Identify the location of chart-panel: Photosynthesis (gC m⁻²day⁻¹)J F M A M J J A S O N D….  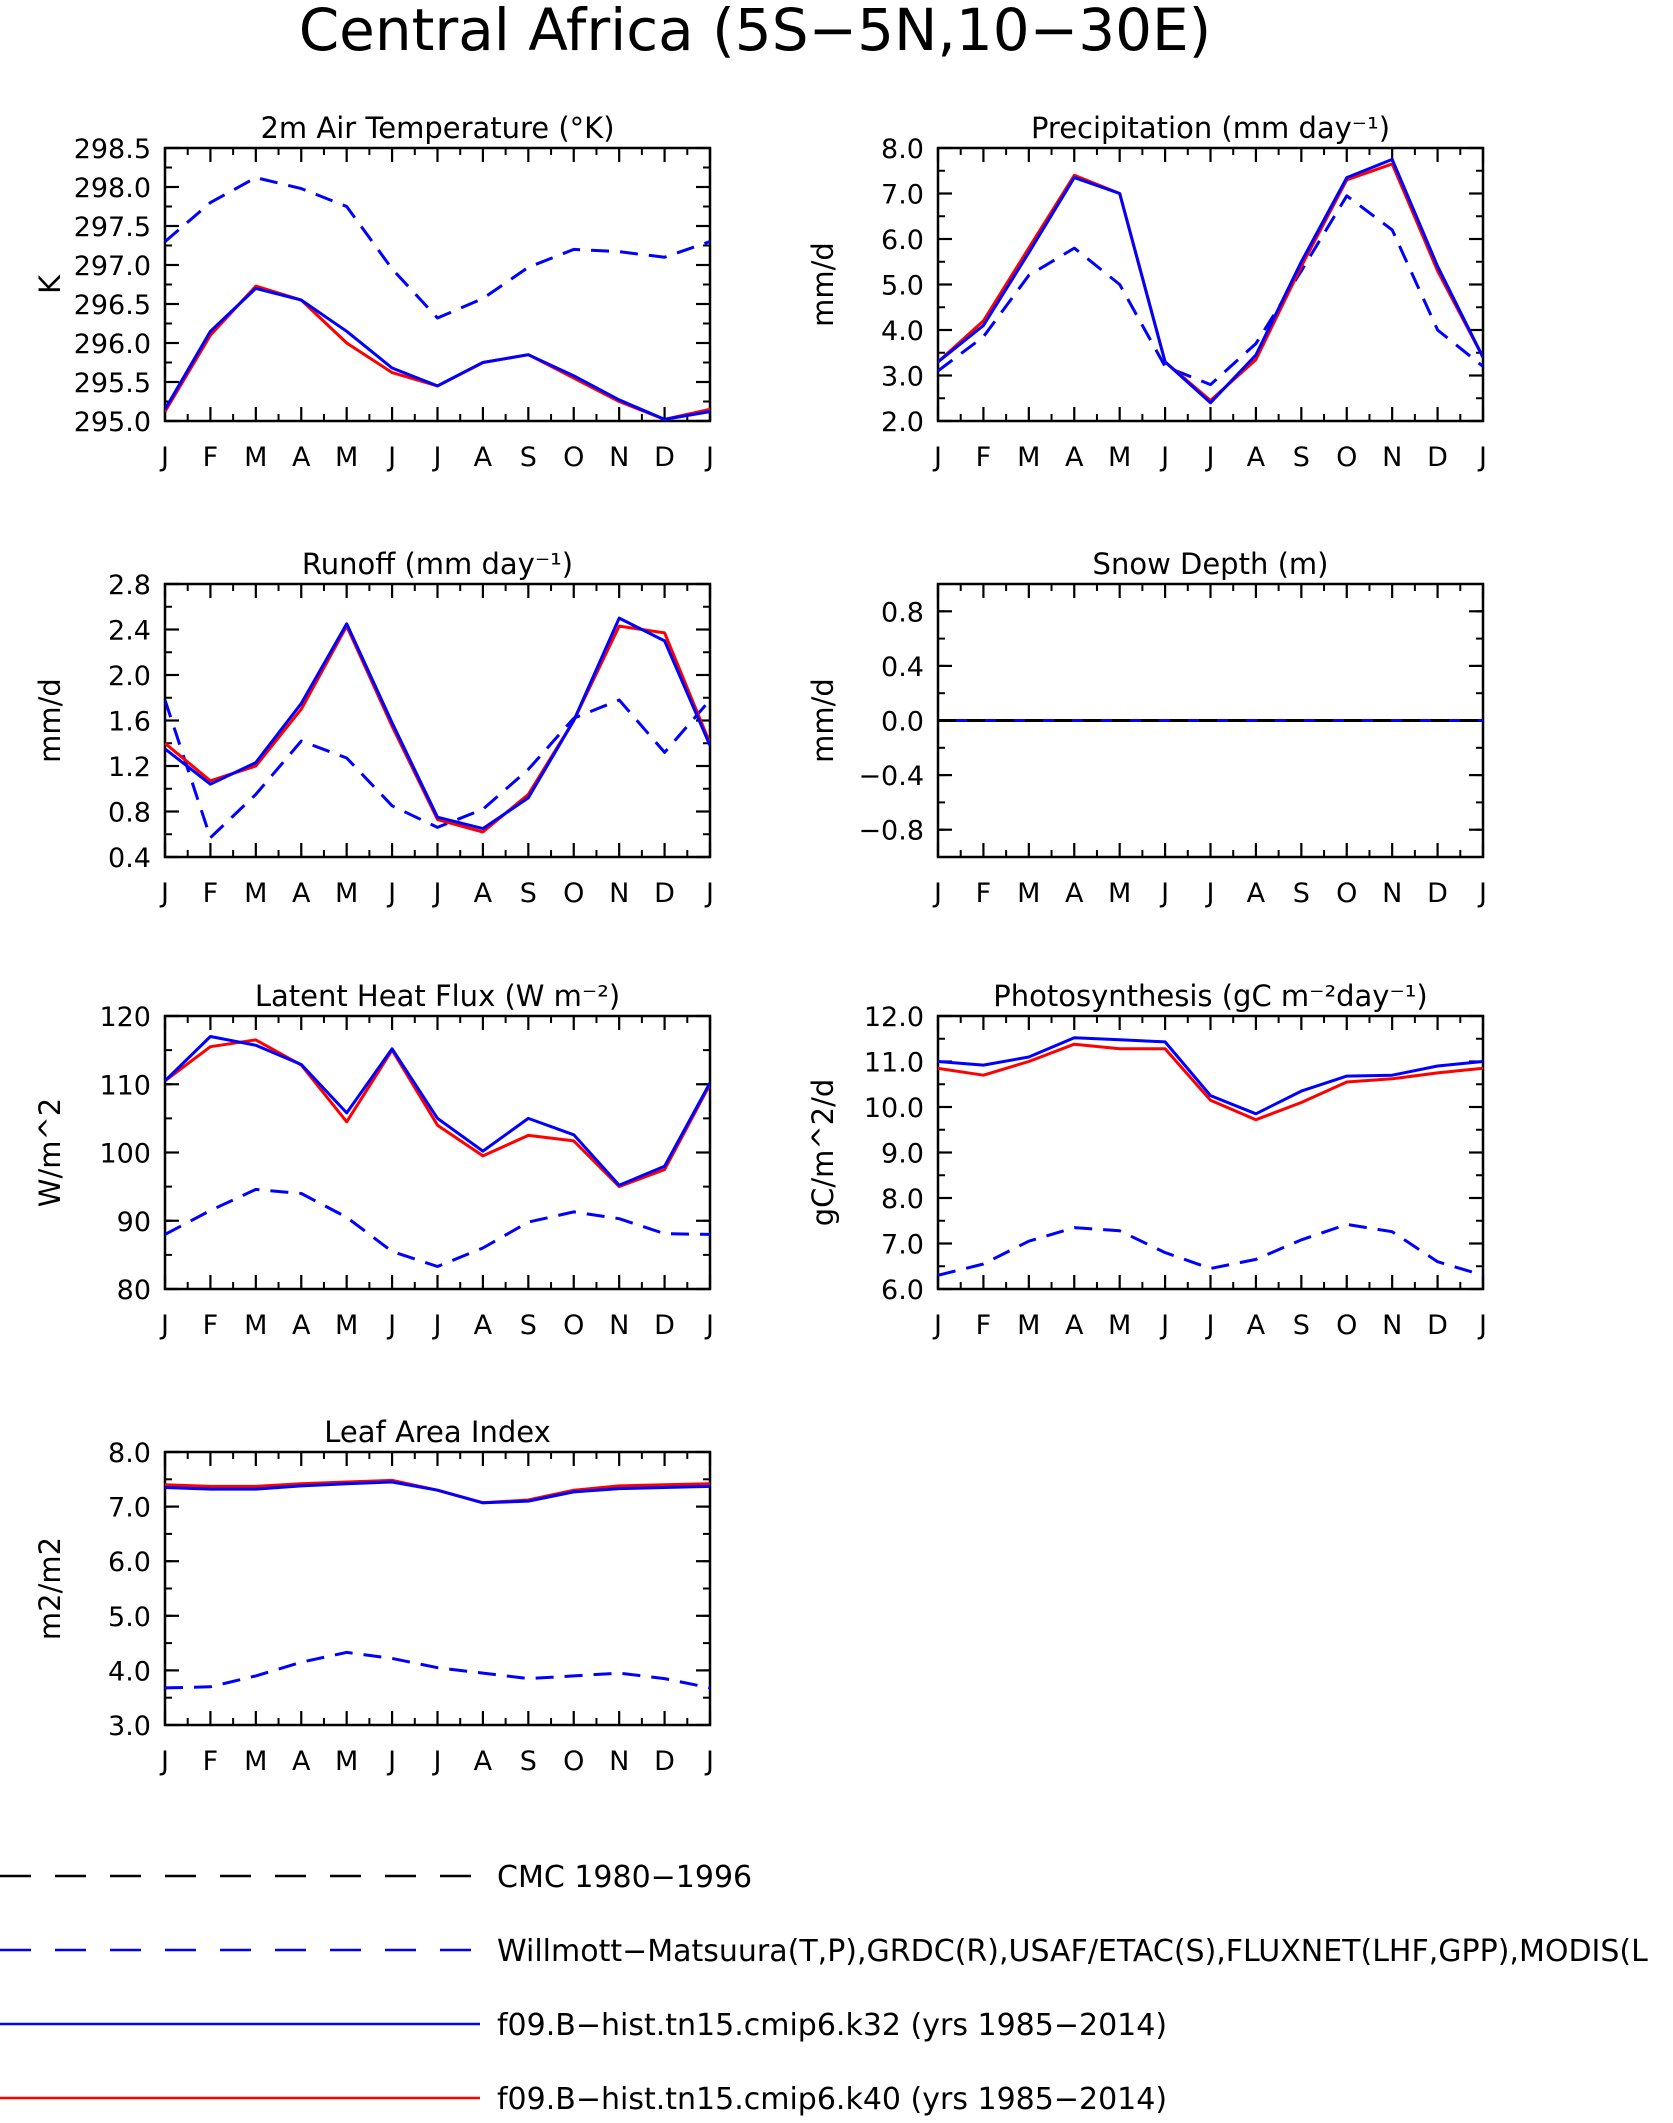
(1146, 1160).